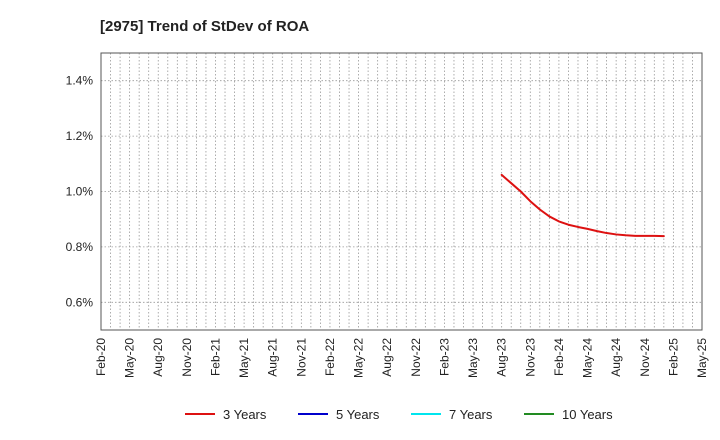 The image size is (720, 440). I want to click on x-tick-label: Feb-23, so click(444, 357).